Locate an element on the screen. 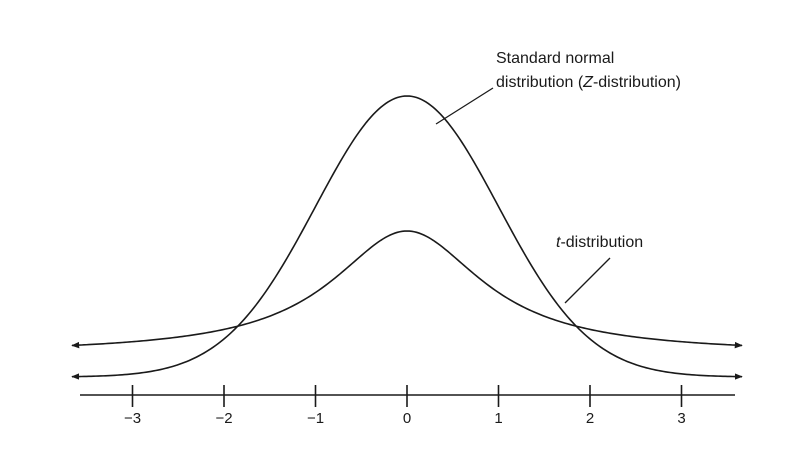 Image resolution: width=800 pixels, height=452 pixels. standard-normal-label-line2: distribution (Z-distribution) is located at coordinates (588, 82).